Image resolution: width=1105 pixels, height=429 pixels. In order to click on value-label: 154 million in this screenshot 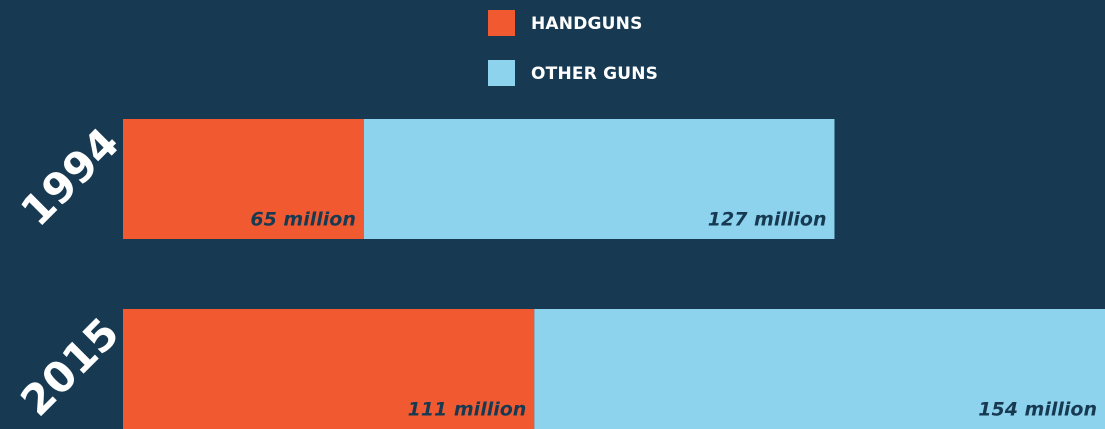, I will do `click(1037, 410)`.